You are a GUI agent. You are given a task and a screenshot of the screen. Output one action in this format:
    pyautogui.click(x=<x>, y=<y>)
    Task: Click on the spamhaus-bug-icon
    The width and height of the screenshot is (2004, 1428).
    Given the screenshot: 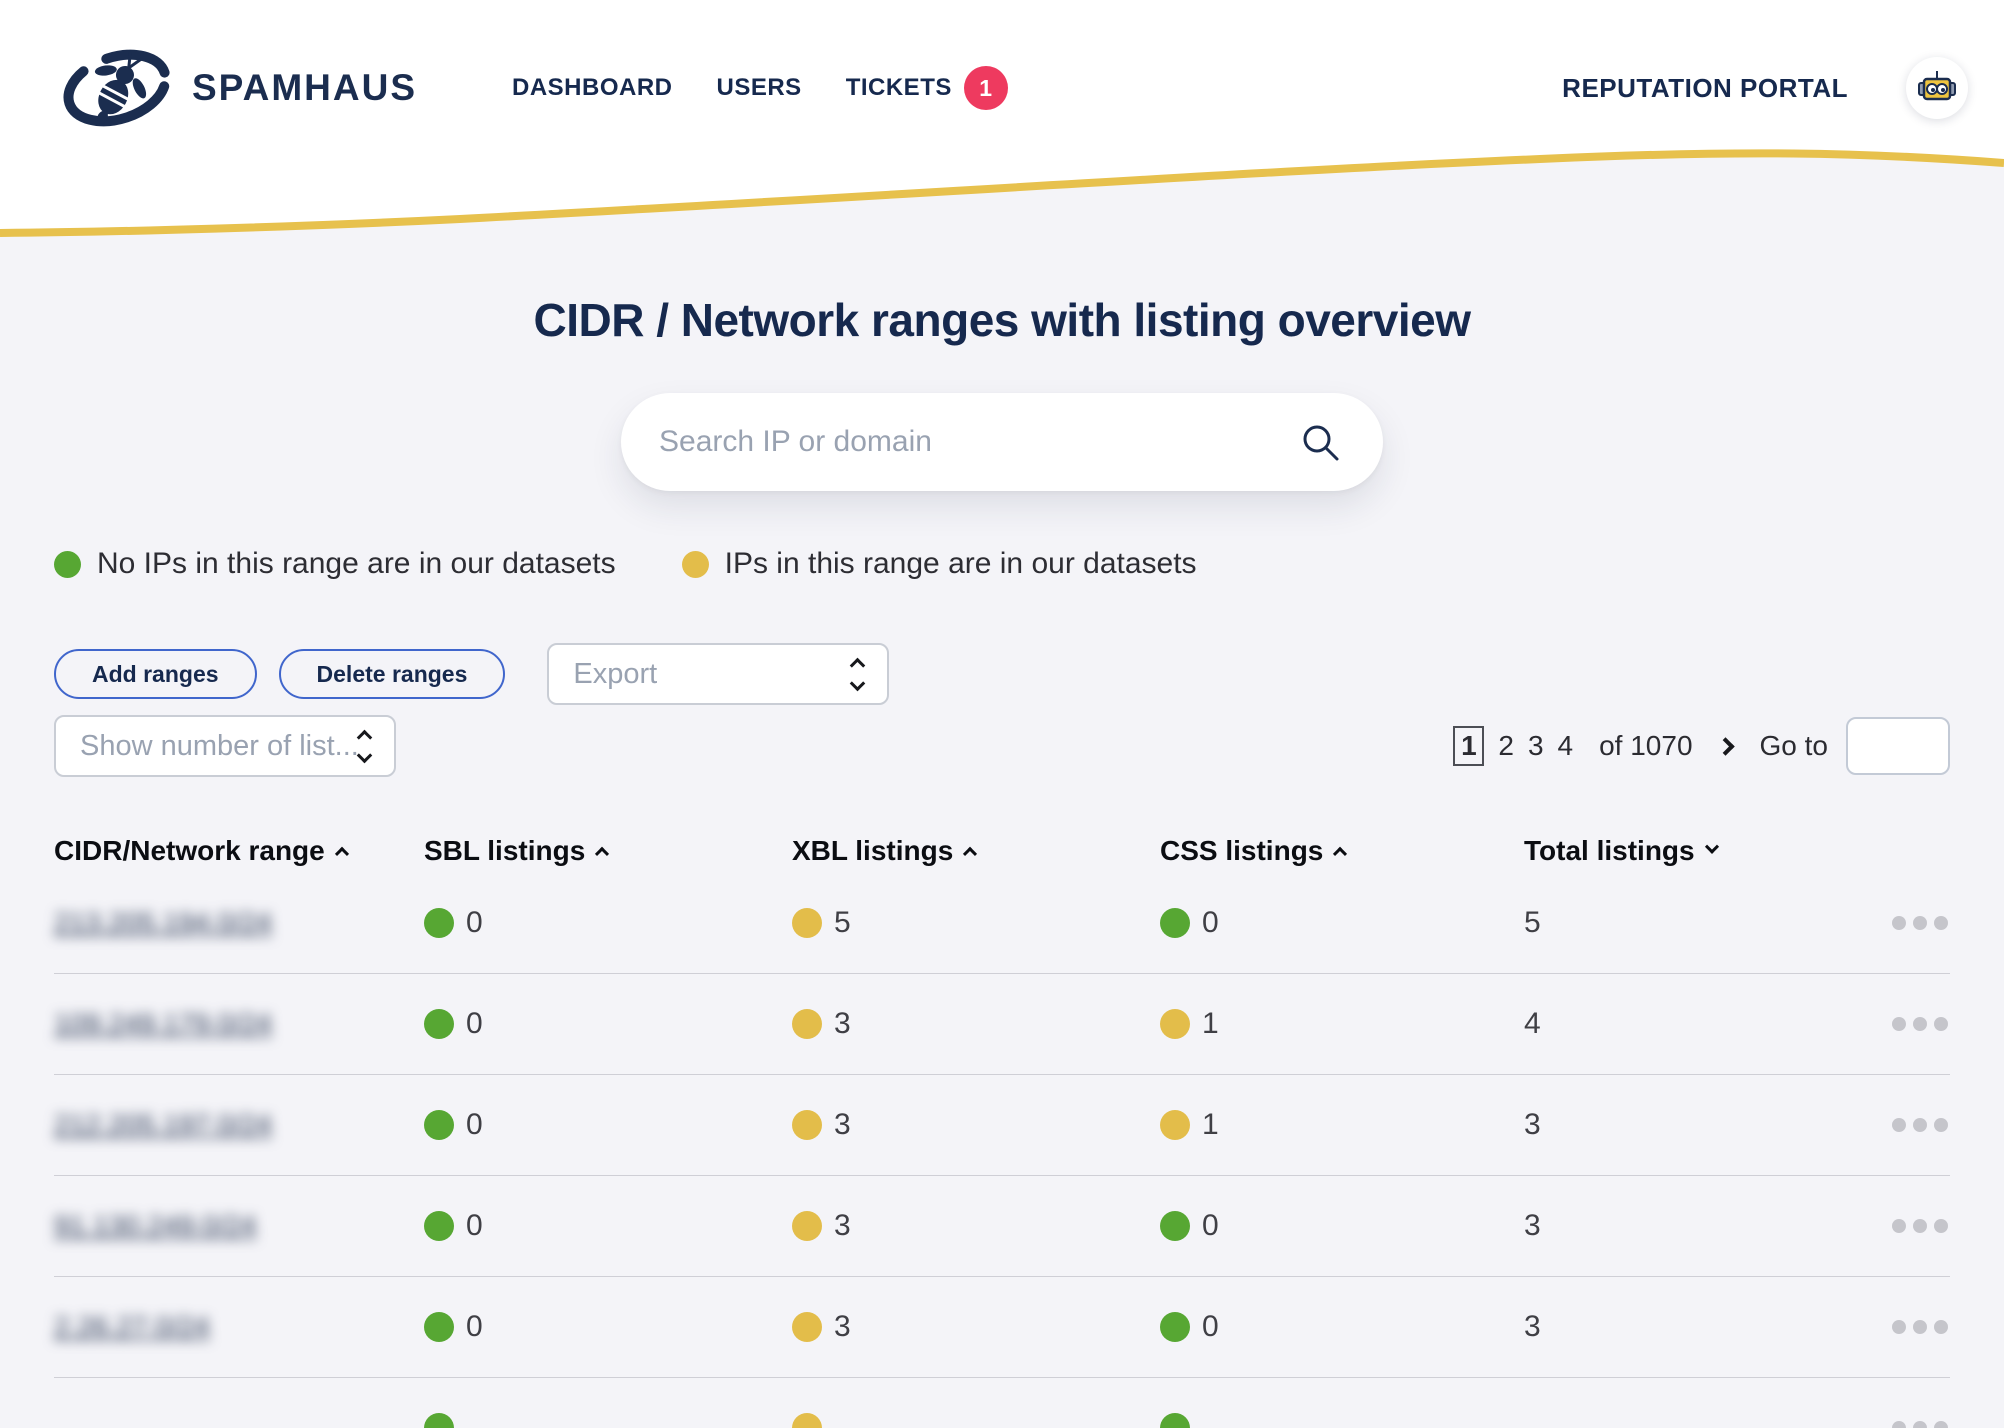 What is the action you would take?
    pyautogui.click(x=117, y=88)
    